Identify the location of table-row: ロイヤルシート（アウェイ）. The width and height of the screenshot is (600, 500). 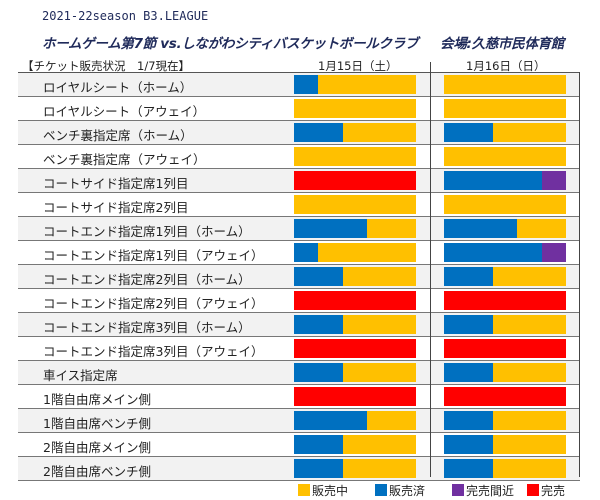
(299, 109).